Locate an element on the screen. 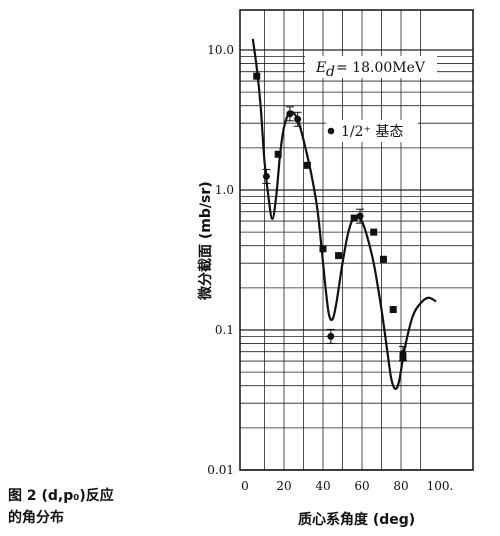 This screenshot has width=500, height=536. caption-line-2: 的角分布 is located at coordinates (36, 518).